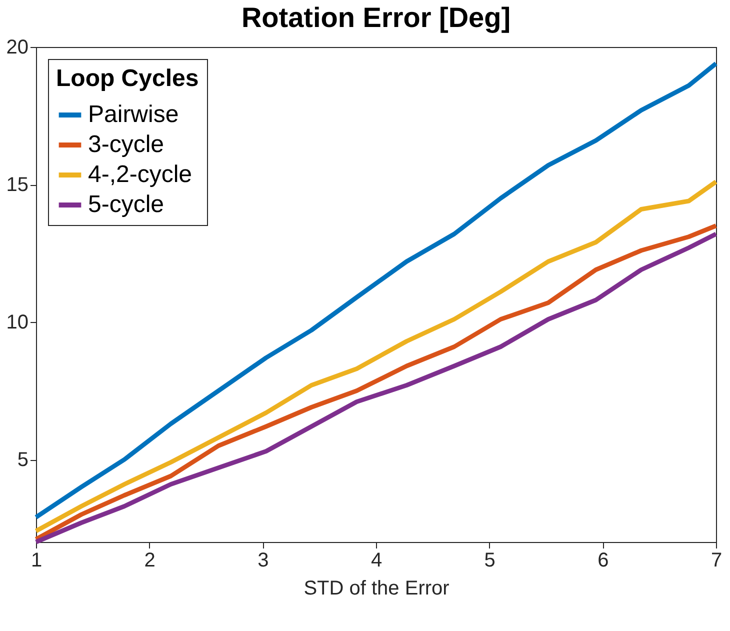 This screenshot has height=631, width=730. What do you see at coordinates (490, 561) in the screenshot?
I see `x-tick-label: 5` at bounding box center [490, 561].